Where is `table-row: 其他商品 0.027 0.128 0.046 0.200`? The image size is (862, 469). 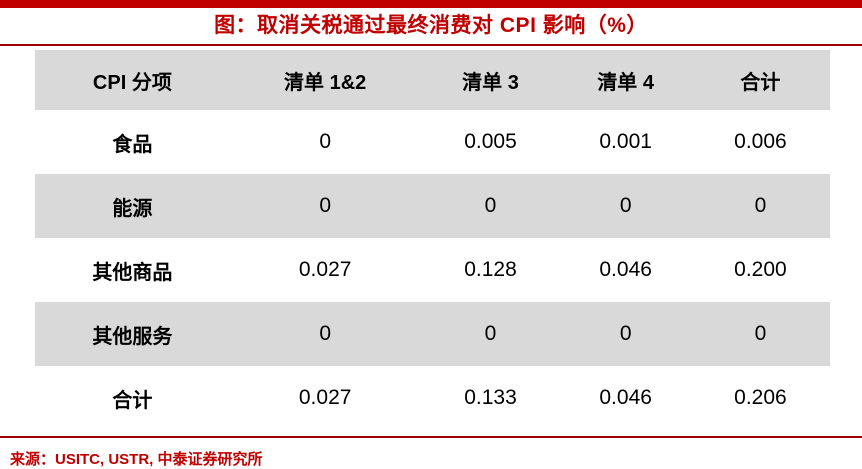
table-row: 其他商品 0.027 0.128 0.046 0.200 is located at coordinates (432, 270).